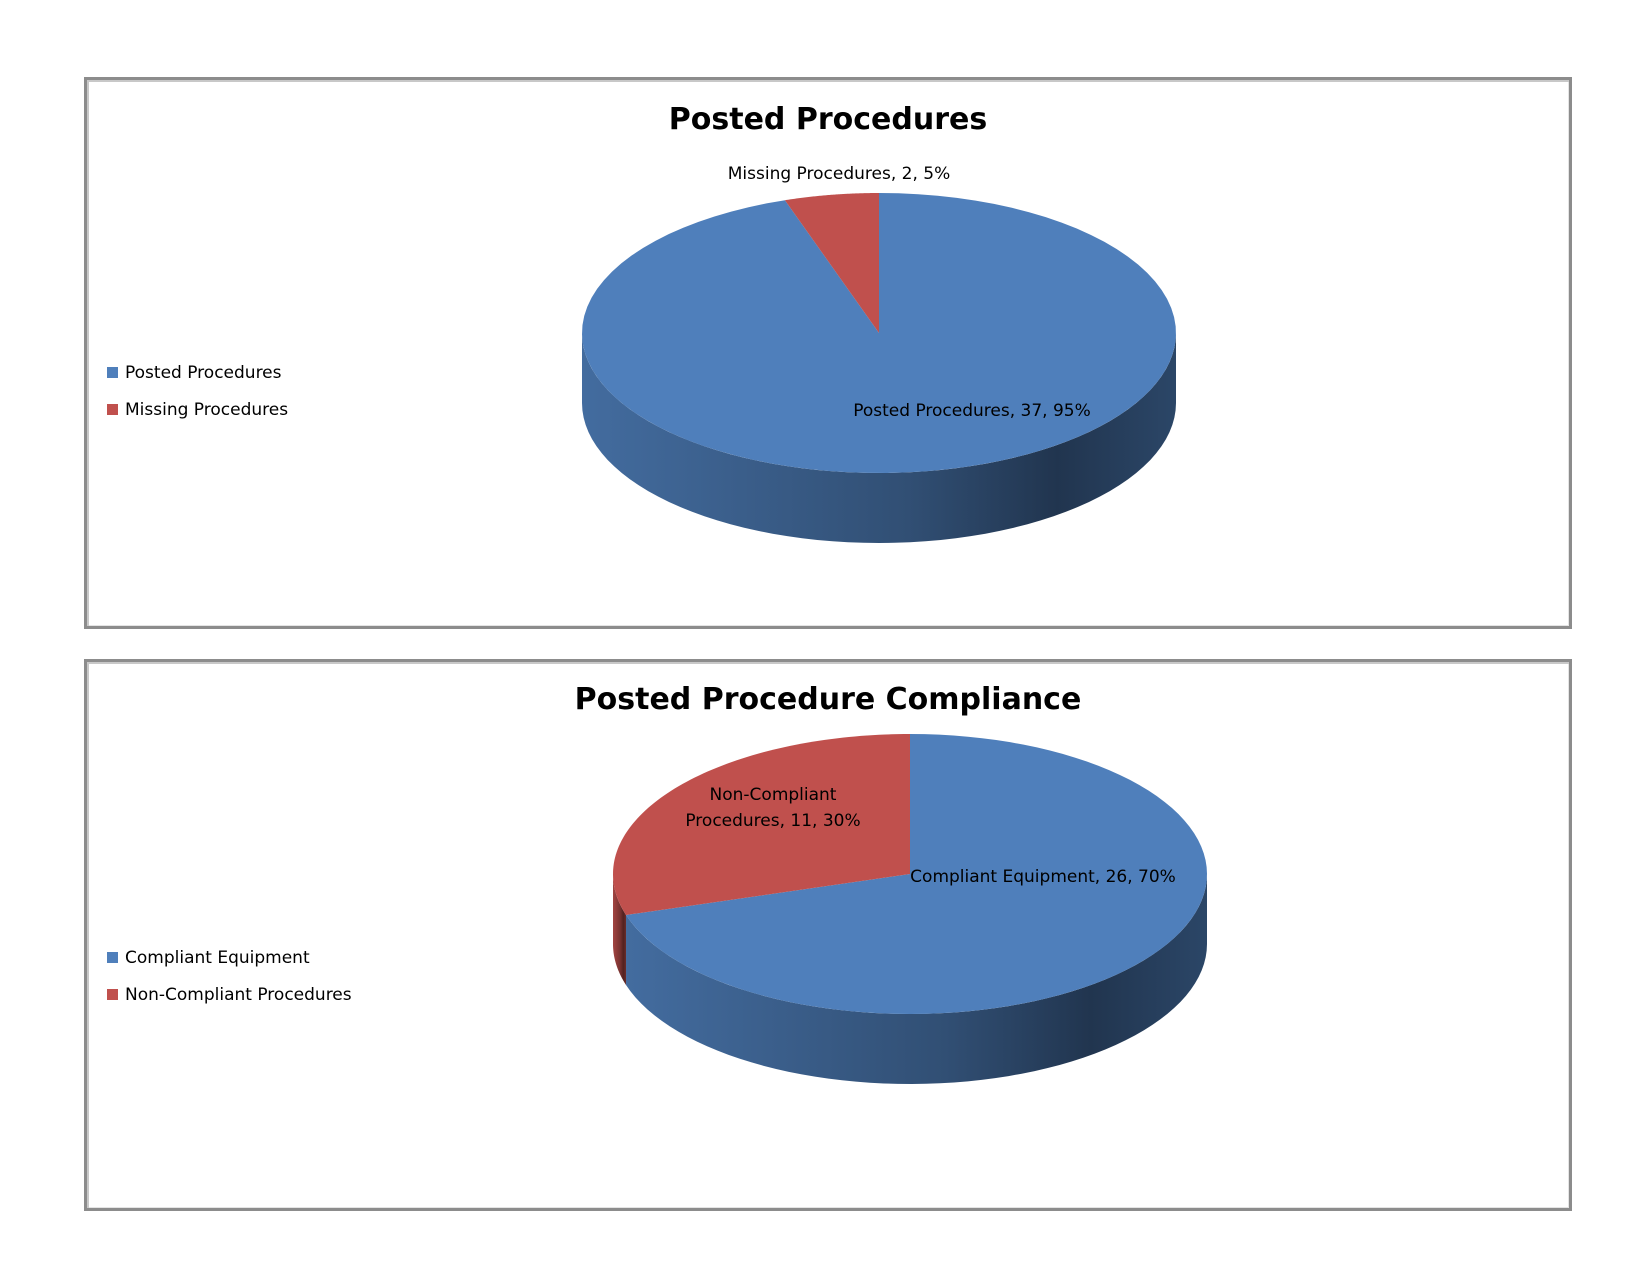 Image resolution: width=1650 pixels, height=1275 pixels. I want to click on data-label-line: Procedures, 11, 30%, so click(772, 821).